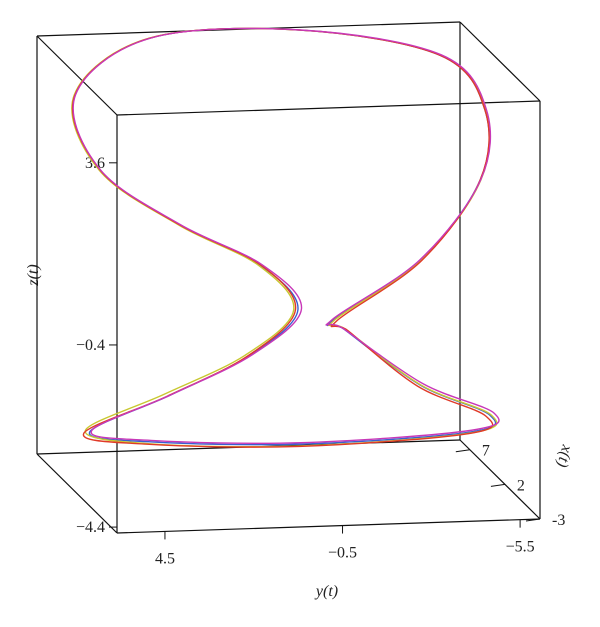 The image size is (600, 627). Describe the element at coordinates (90, 527) in the screenshot. I see `z-tick-label: −4.4` at that location.